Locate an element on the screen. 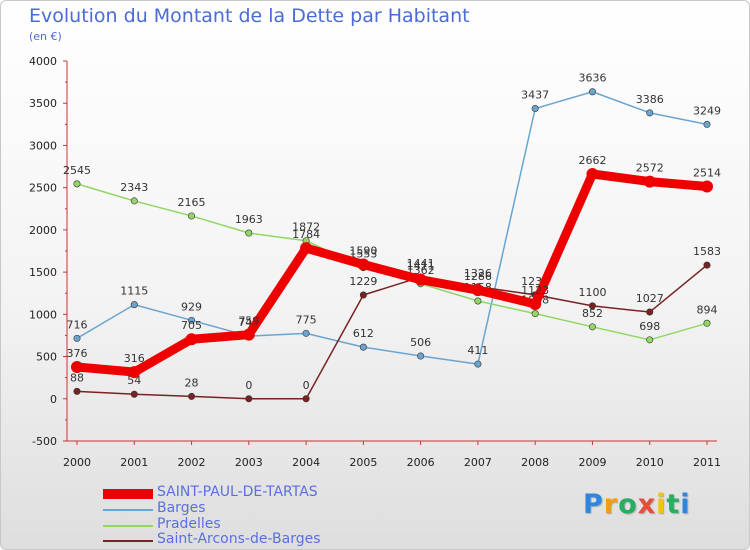  x-tick-label-9: 2009 is located at coordinates (592, 462).